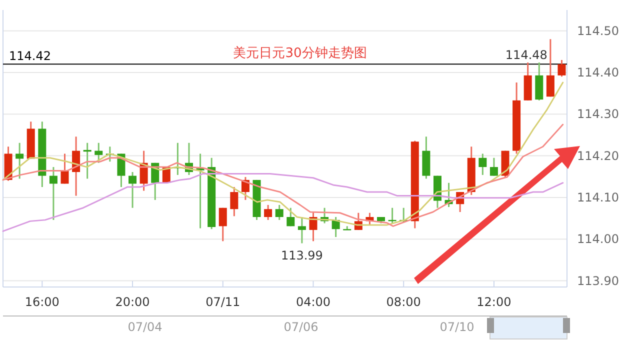 The height and width of the screenshot is (341, 630). Describe the element at coordinates (598, 114) in the screenshot. I see `y-tick-label: 114.30` at that location.